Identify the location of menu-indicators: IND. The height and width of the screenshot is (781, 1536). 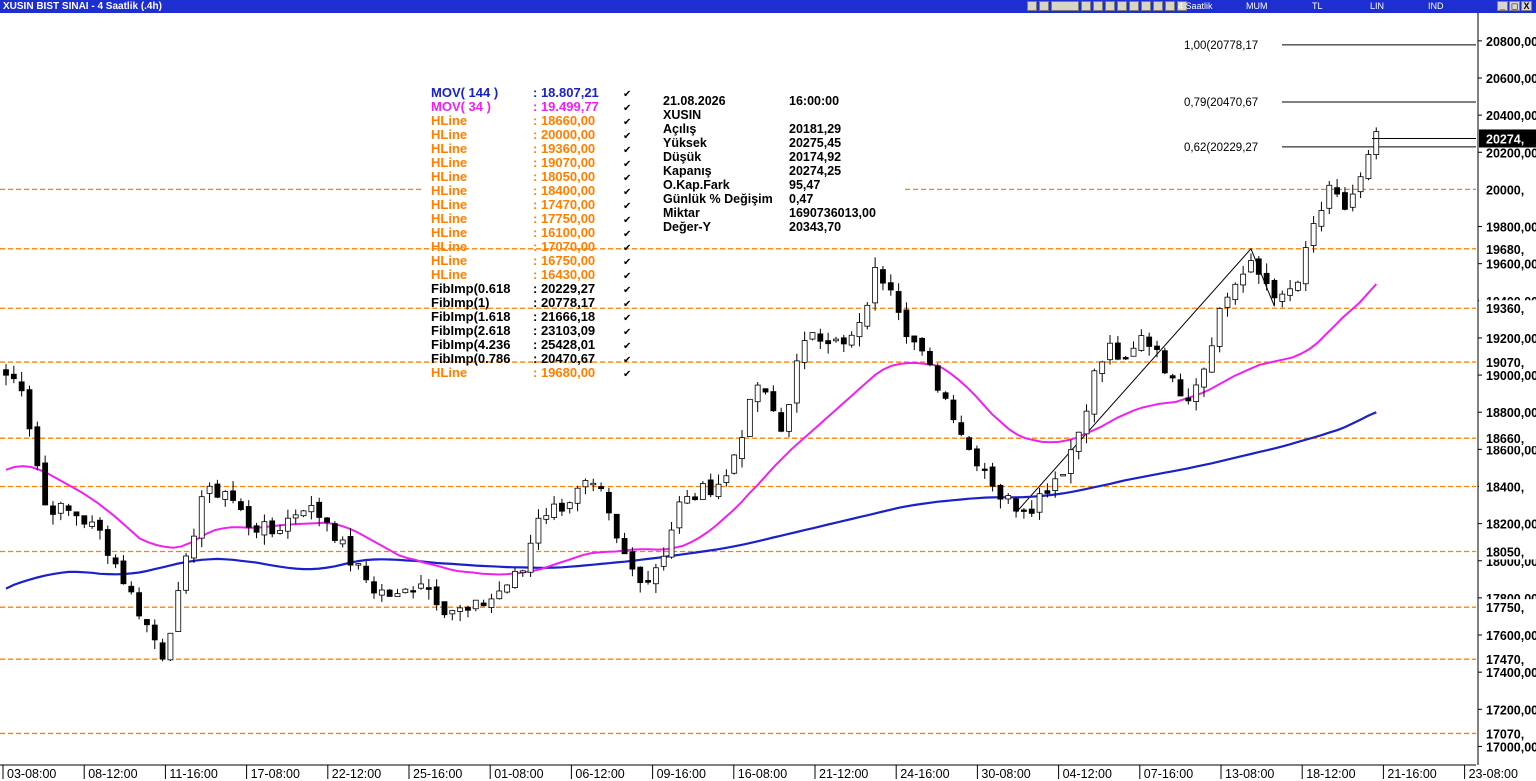
(1436, 6).